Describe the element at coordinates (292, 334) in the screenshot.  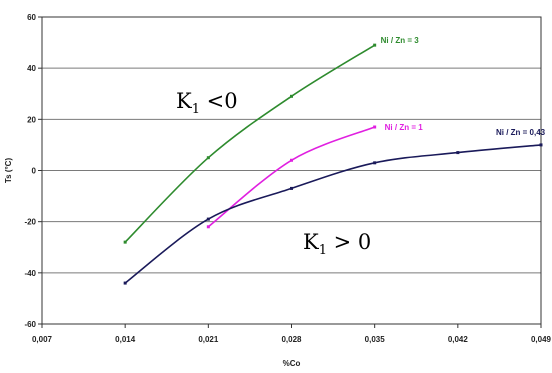
I see `x-tick-labels: 0,007 0,014 0,021 0,028 0,035 0,042 0,049` at that location.